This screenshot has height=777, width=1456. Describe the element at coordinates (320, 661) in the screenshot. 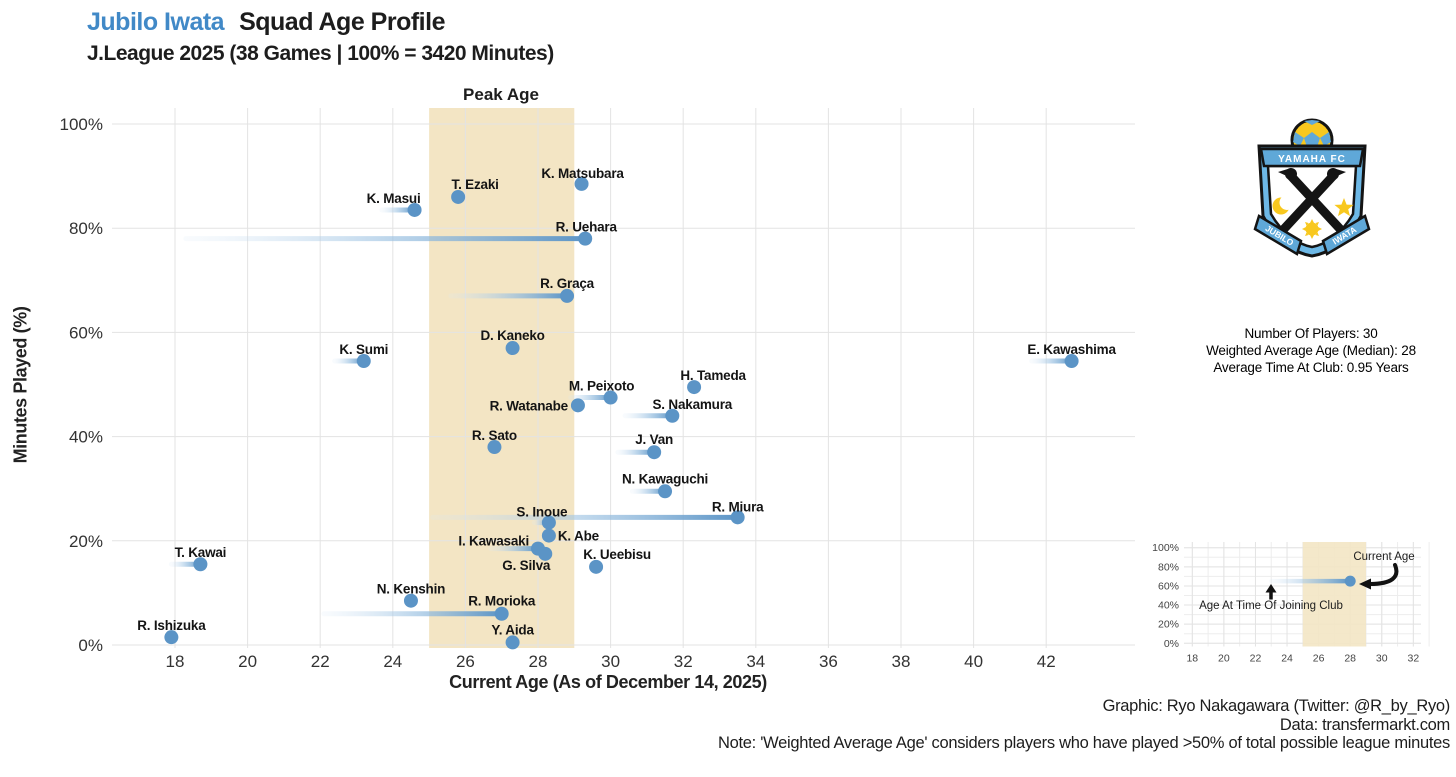

I see `x-tick-label: 22` at that location.